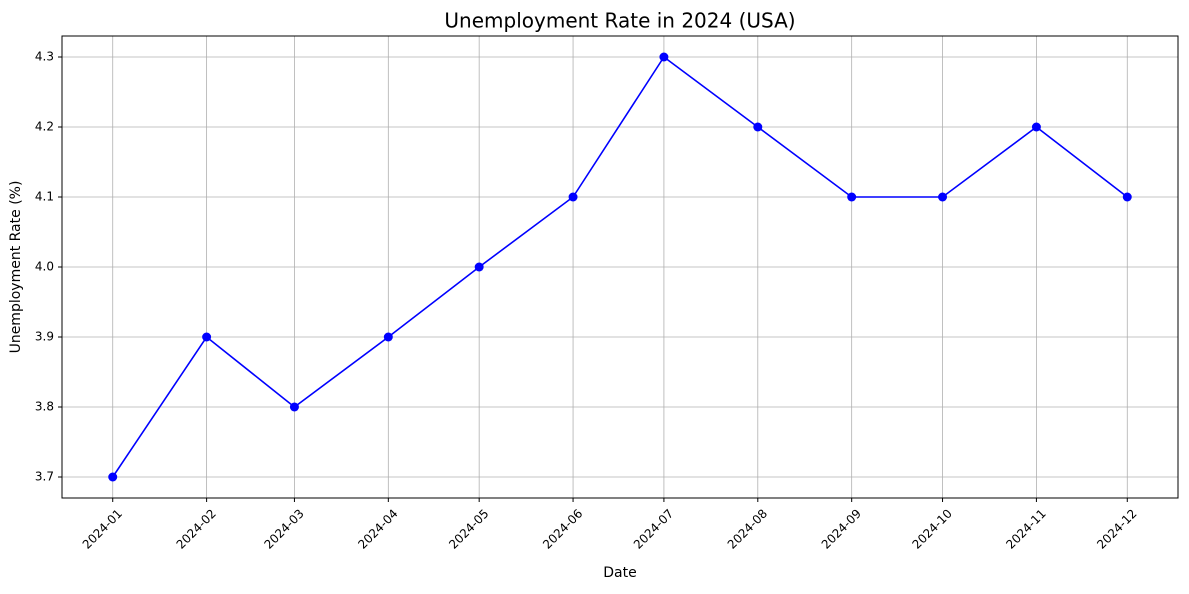  What do you see at coordinates (44, 57) in the screenshot?
I see `y-tick-label: 4.3` at bounding box center [44, 57].